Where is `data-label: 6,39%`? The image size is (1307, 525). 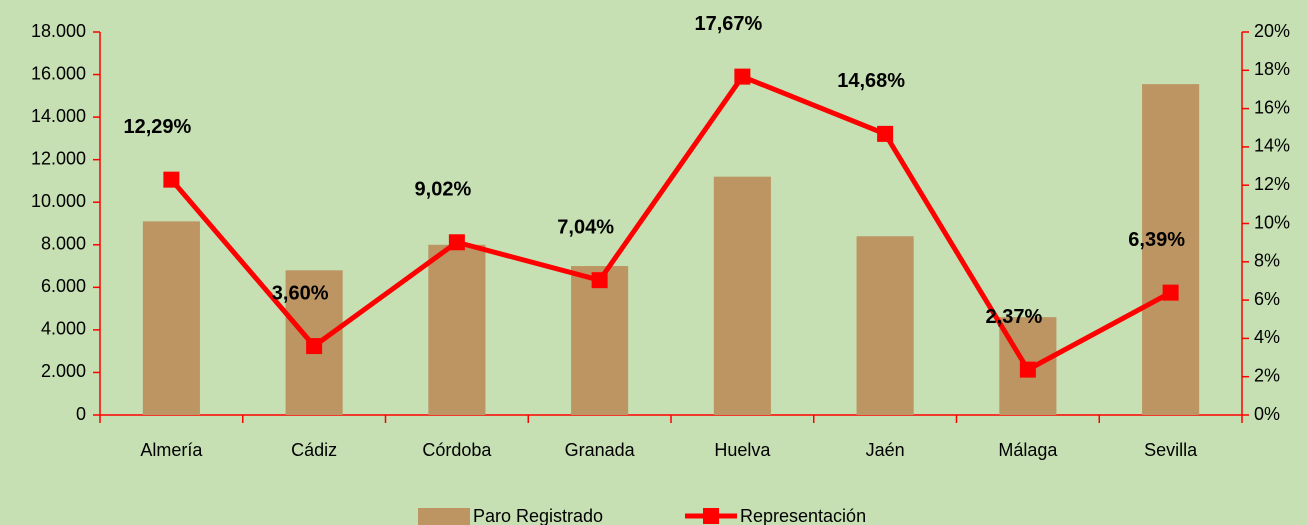 data-label: 6,39% is located at coordinates (1156, 240).